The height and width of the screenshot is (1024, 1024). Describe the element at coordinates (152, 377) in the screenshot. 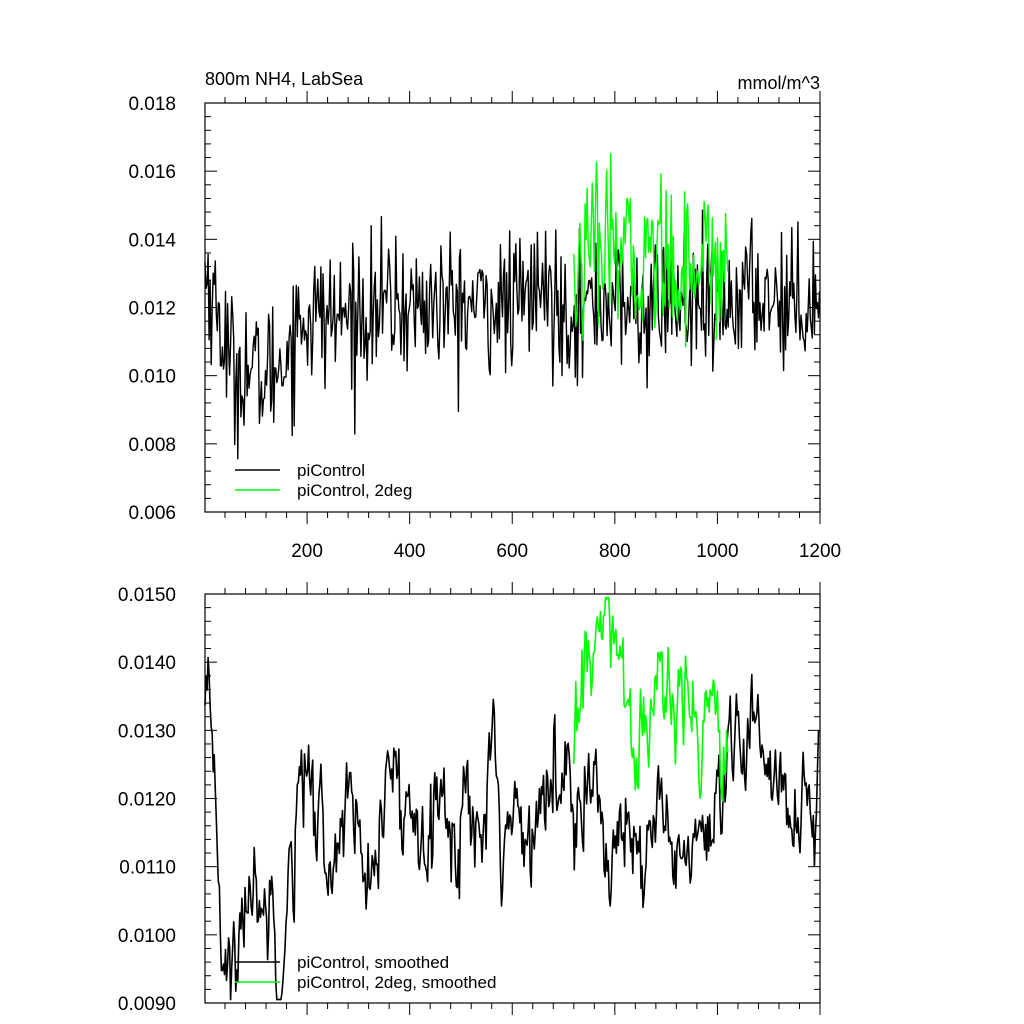

I see `y-tick-label: 0.010` at that location.